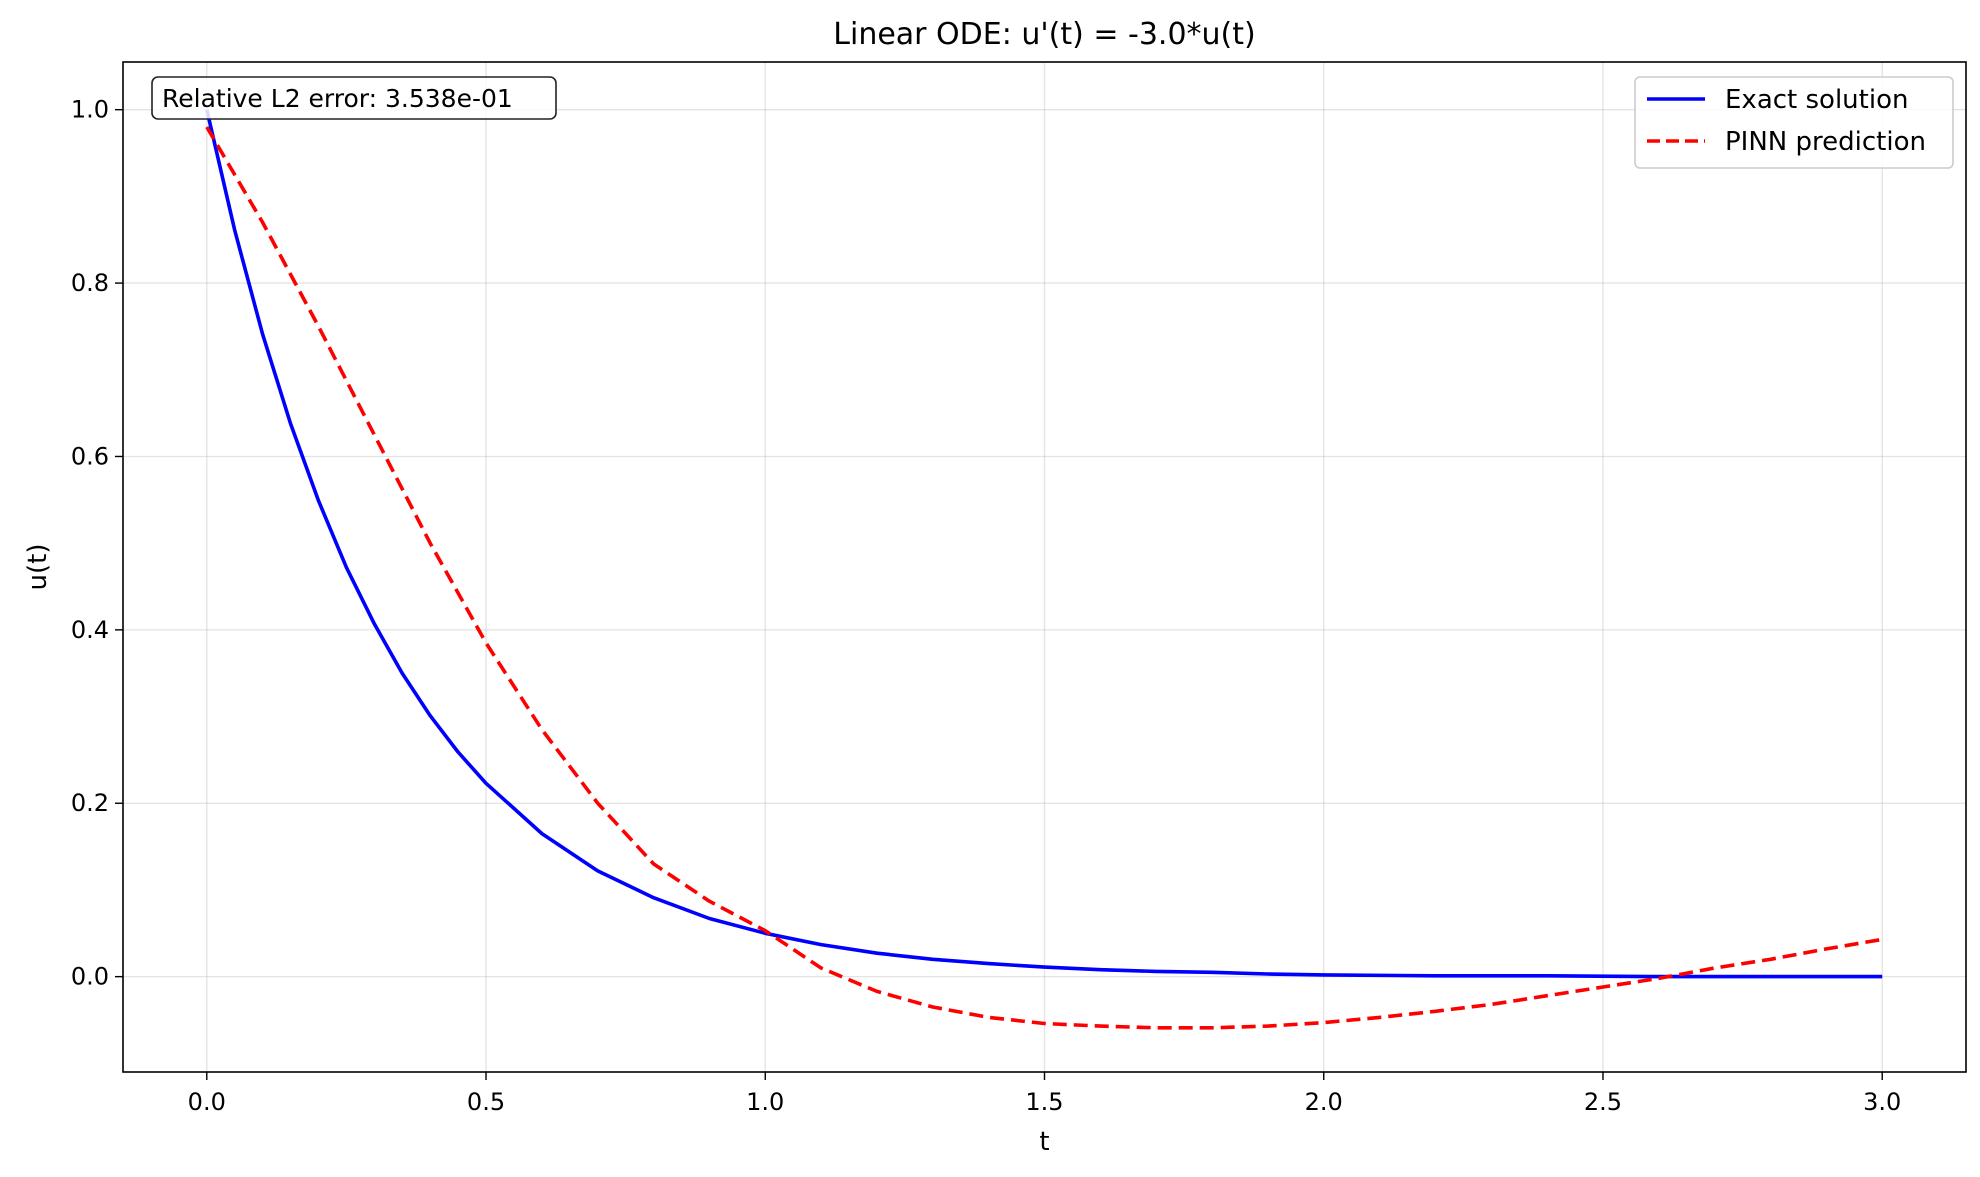  I want to click on y-tick-label: 0.6, so click(90, 456).